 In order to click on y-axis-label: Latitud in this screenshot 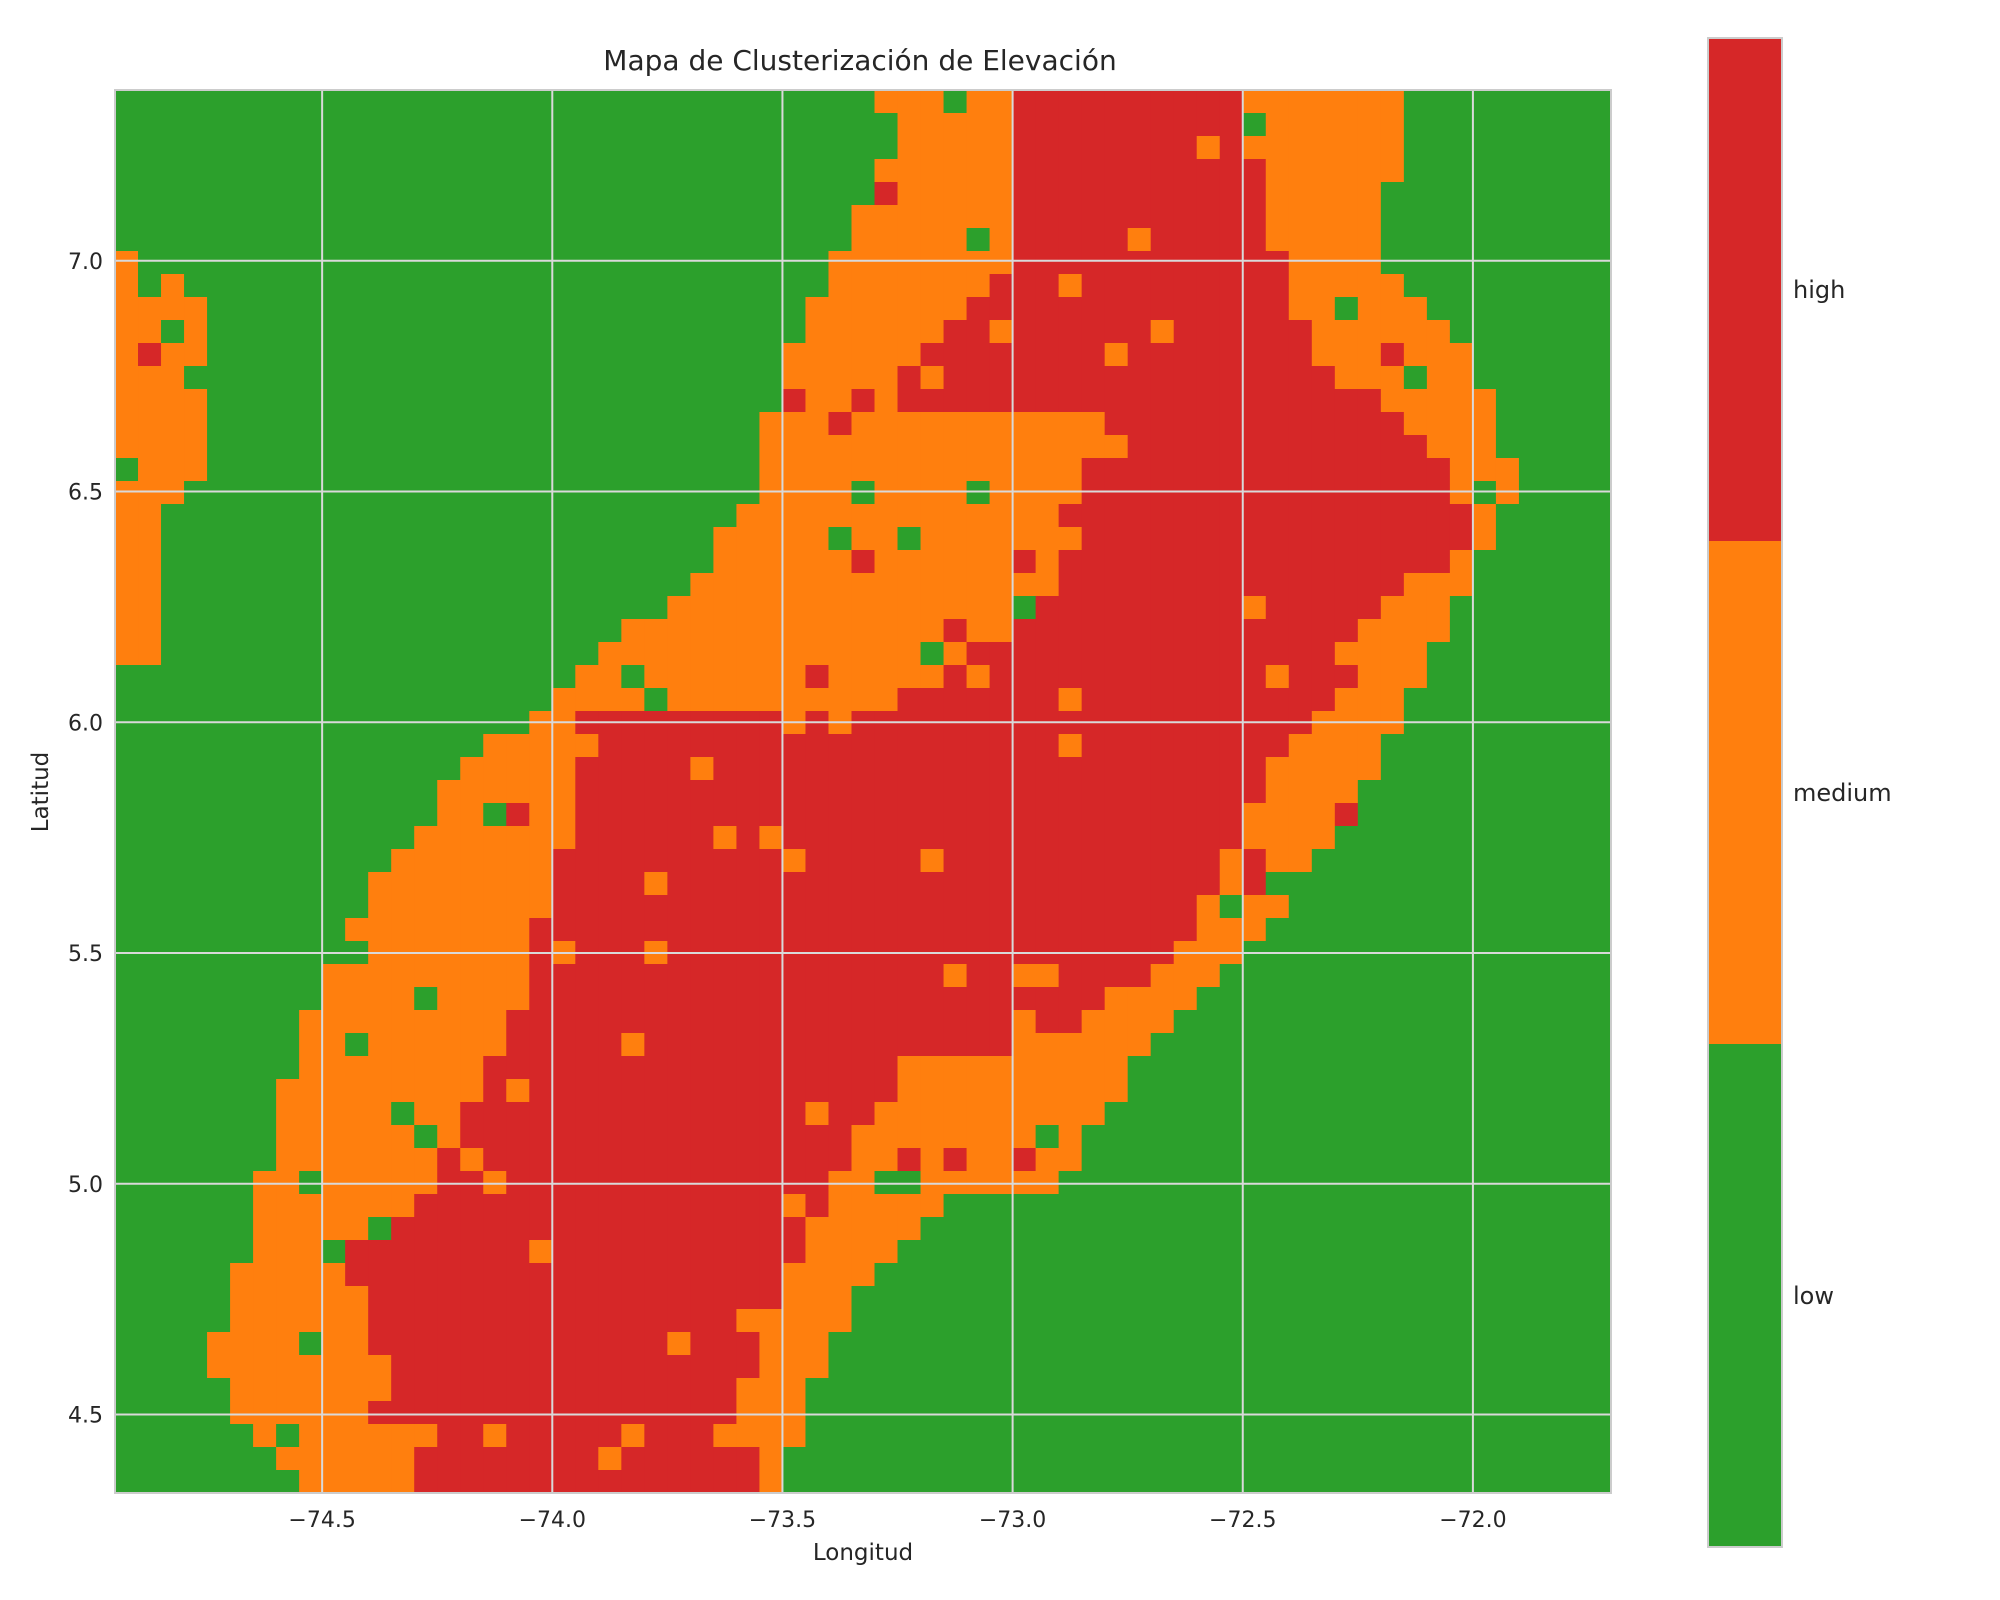, I will do `click(41, 792)`.